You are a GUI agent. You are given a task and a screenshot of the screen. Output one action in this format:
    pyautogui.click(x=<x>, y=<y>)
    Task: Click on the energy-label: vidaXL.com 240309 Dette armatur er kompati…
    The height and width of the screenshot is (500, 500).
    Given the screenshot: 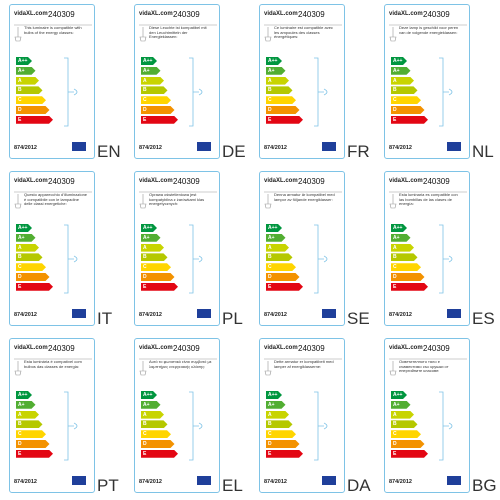 What is the action you would take?
    pyautogui.click(x=302, y=415)
    